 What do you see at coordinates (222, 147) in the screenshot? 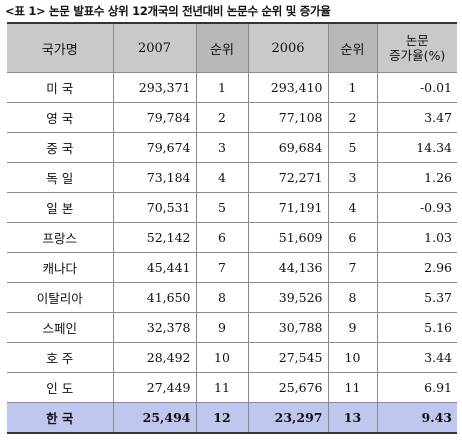
I see `rank-2007-cell: 3` at bounding box center [222, 147].